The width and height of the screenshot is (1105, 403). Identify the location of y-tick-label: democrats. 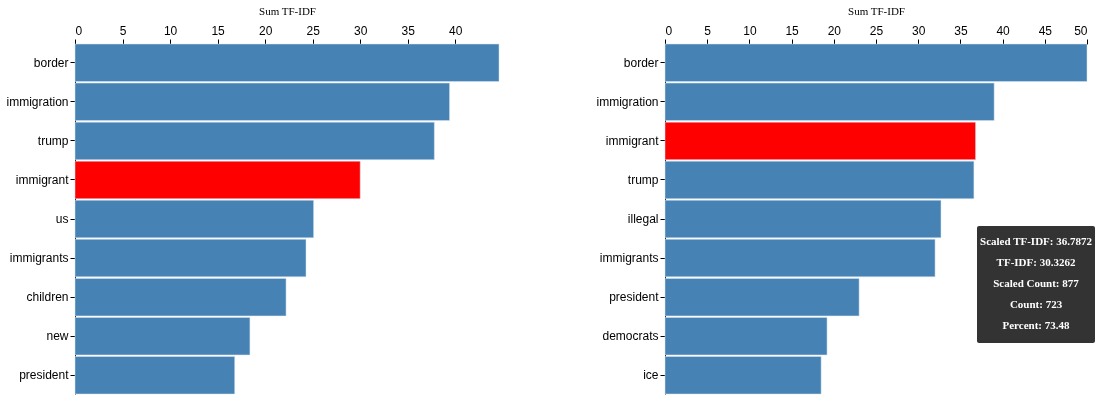
(630, 336).